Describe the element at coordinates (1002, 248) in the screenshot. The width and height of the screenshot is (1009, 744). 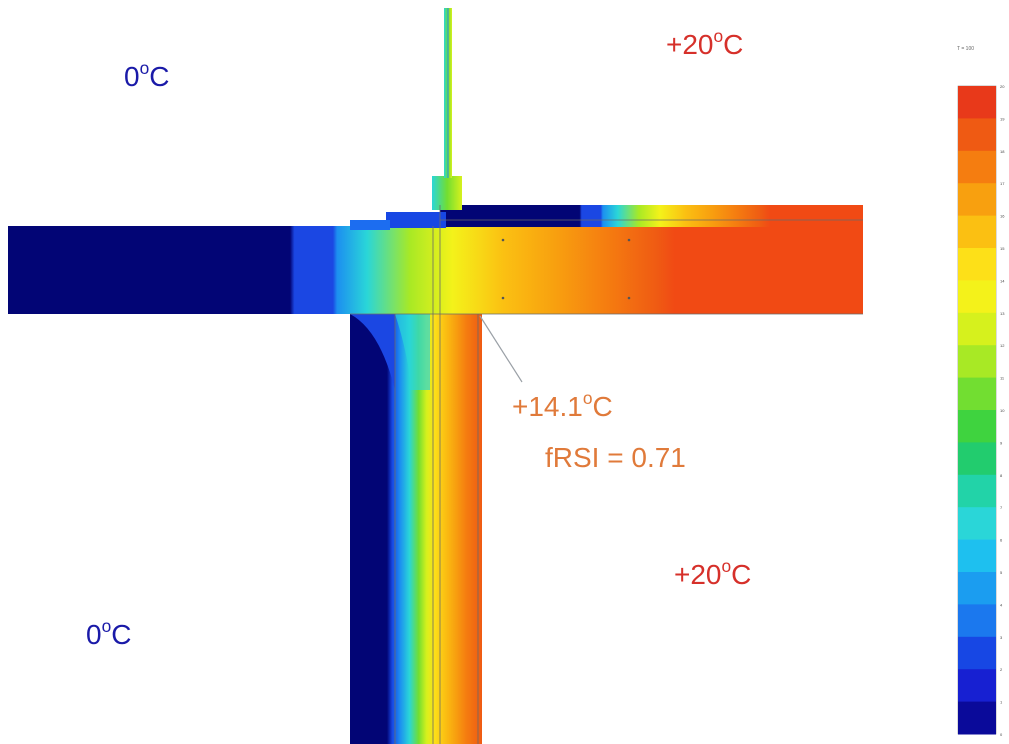
I see `legend-tick-label: 15` at that location.